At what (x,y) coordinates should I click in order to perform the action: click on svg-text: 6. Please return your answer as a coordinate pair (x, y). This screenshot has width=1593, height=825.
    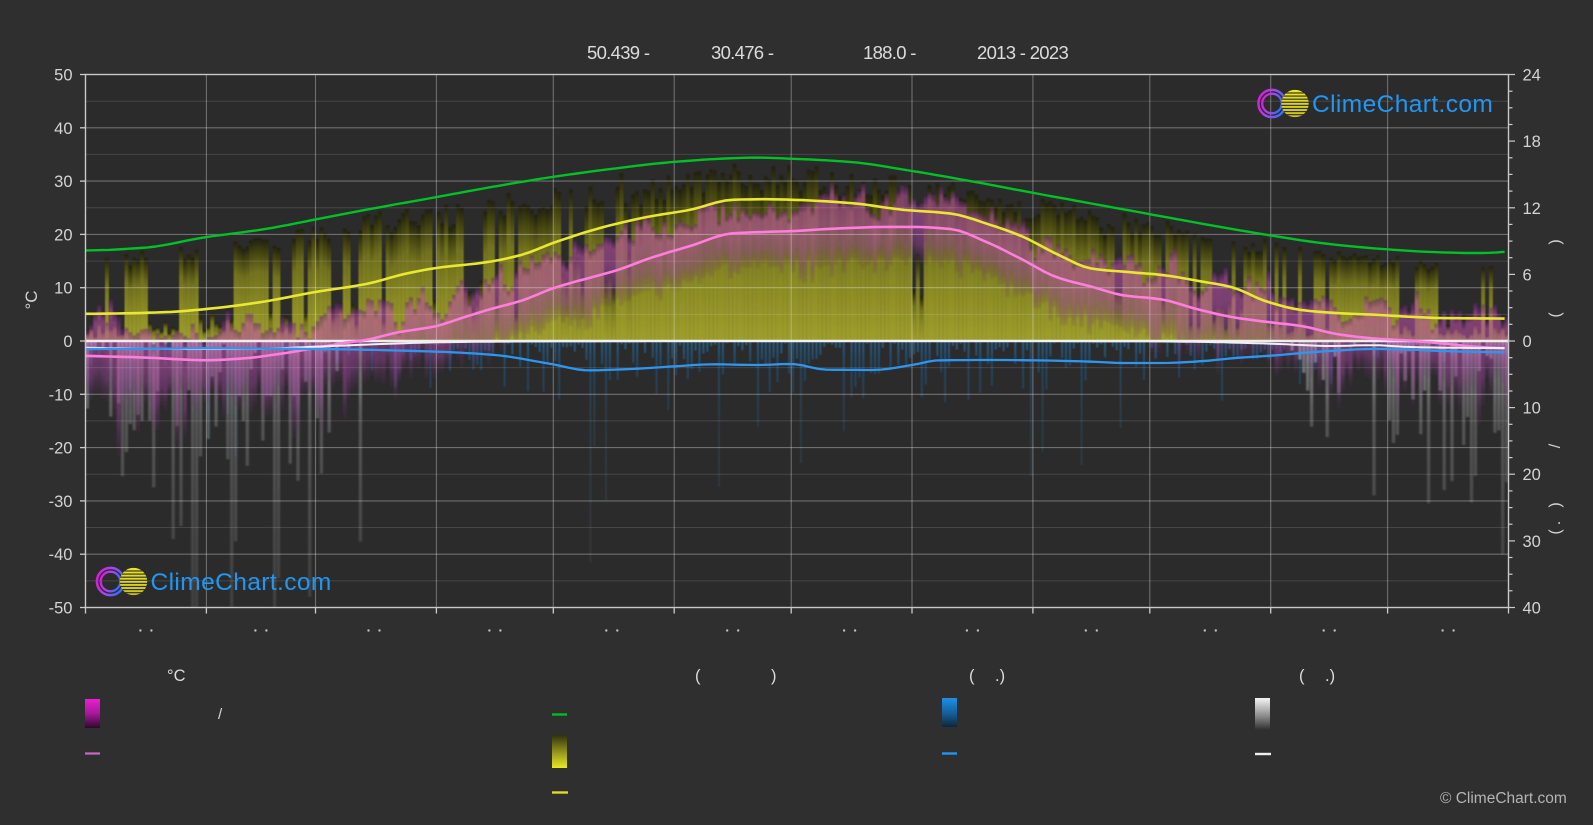
    Looking at the image, I should click on (1527, 275).